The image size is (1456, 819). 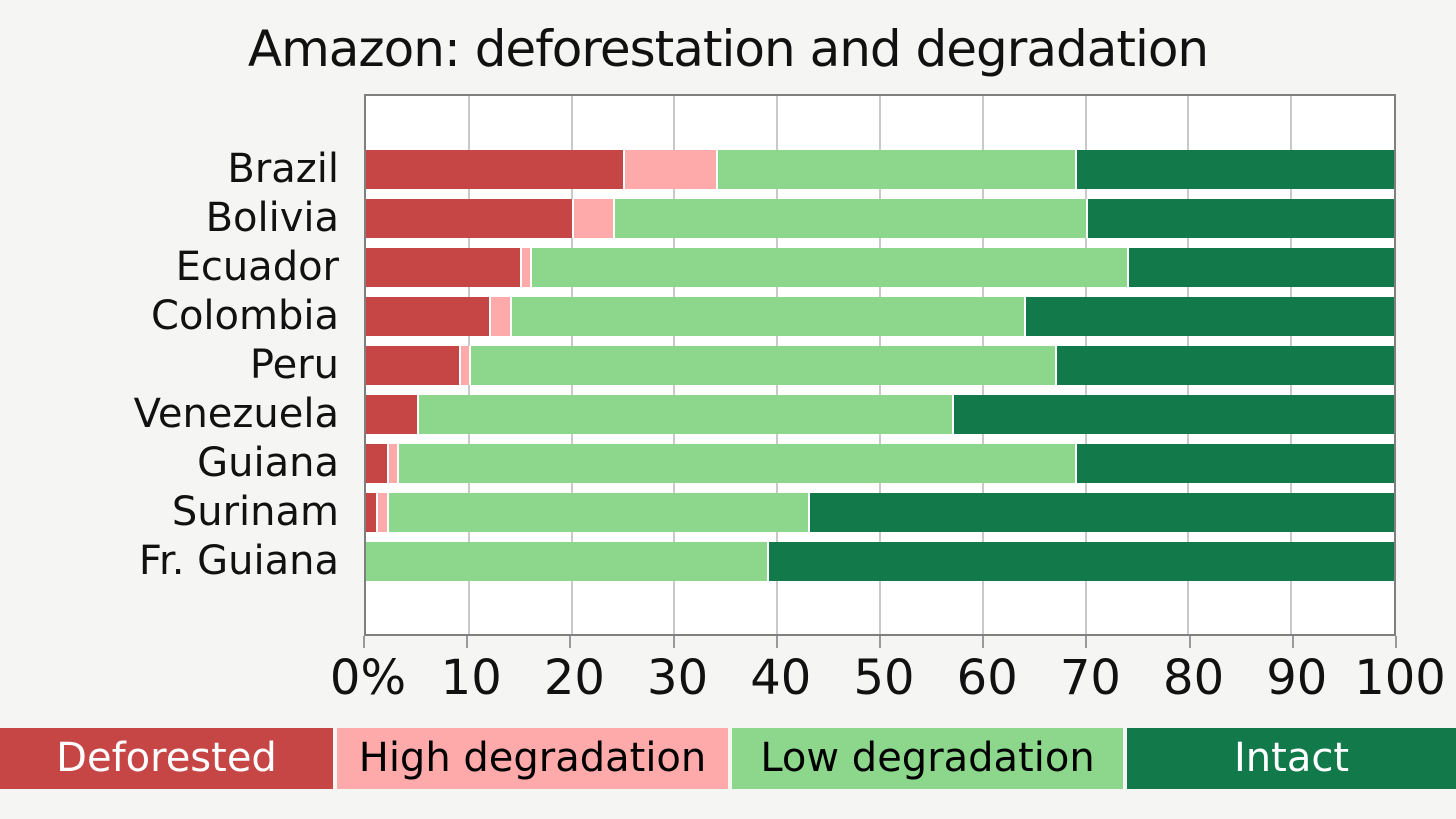 What do you see at coordinates (884, 678) in the screenshot?
I see `x-axis-label: 50` at bounding box center [884, 678].